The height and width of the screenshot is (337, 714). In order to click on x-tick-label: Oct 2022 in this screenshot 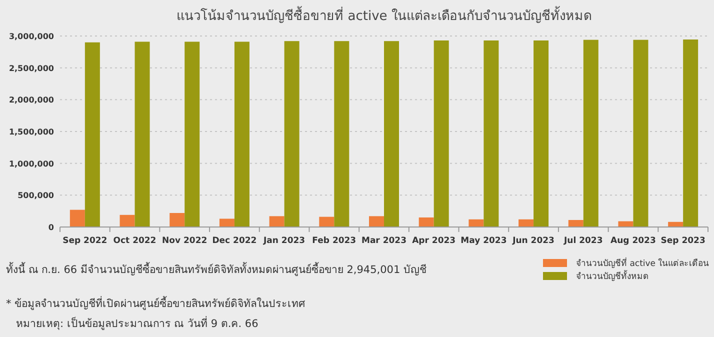, I will do `click(134, 241)`.